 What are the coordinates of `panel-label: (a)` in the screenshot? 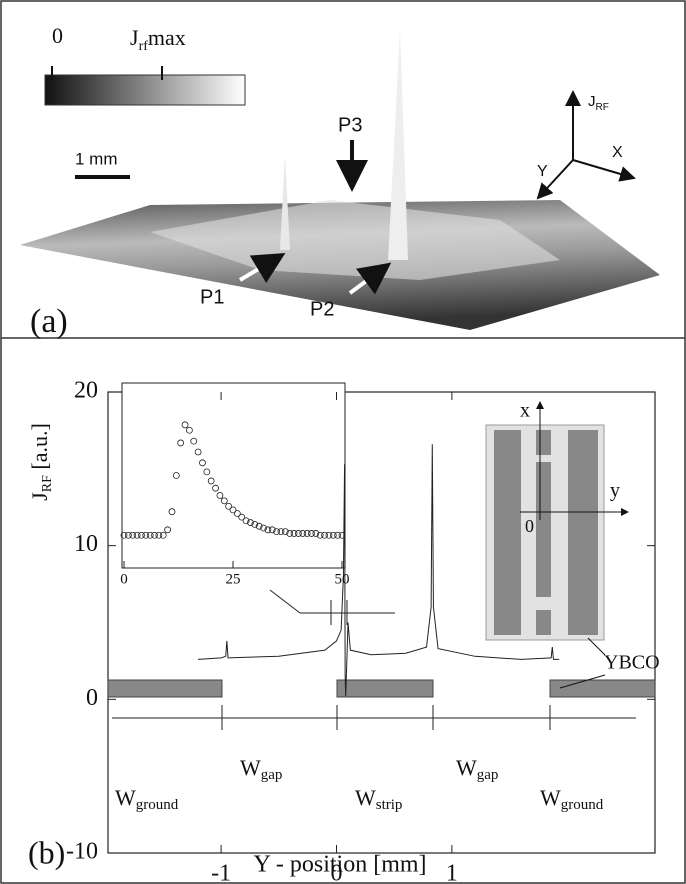 It's located at (49, 321).